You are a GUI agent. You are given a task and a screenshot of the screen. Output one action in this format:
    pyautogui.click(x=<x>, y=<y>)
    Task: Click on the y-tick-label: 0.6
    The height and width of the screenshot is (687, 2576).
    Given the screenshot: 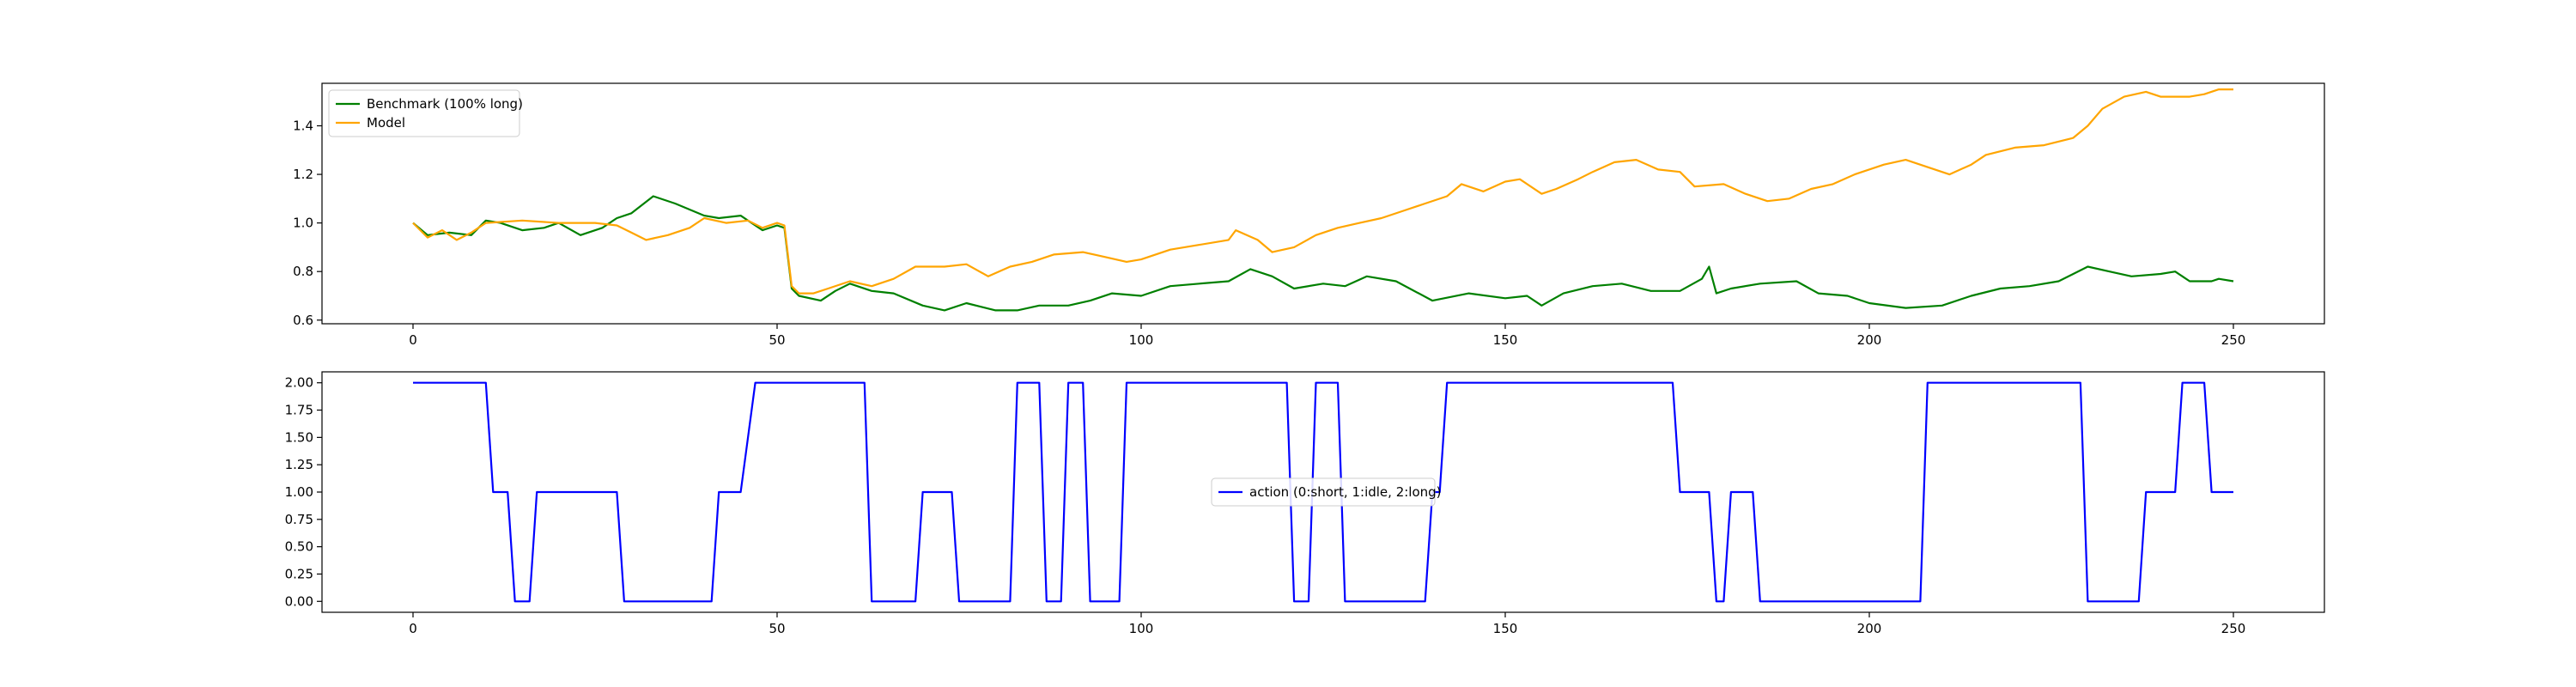 What is the action you would take?
    pyautogui.click(x=303, y=320)
    